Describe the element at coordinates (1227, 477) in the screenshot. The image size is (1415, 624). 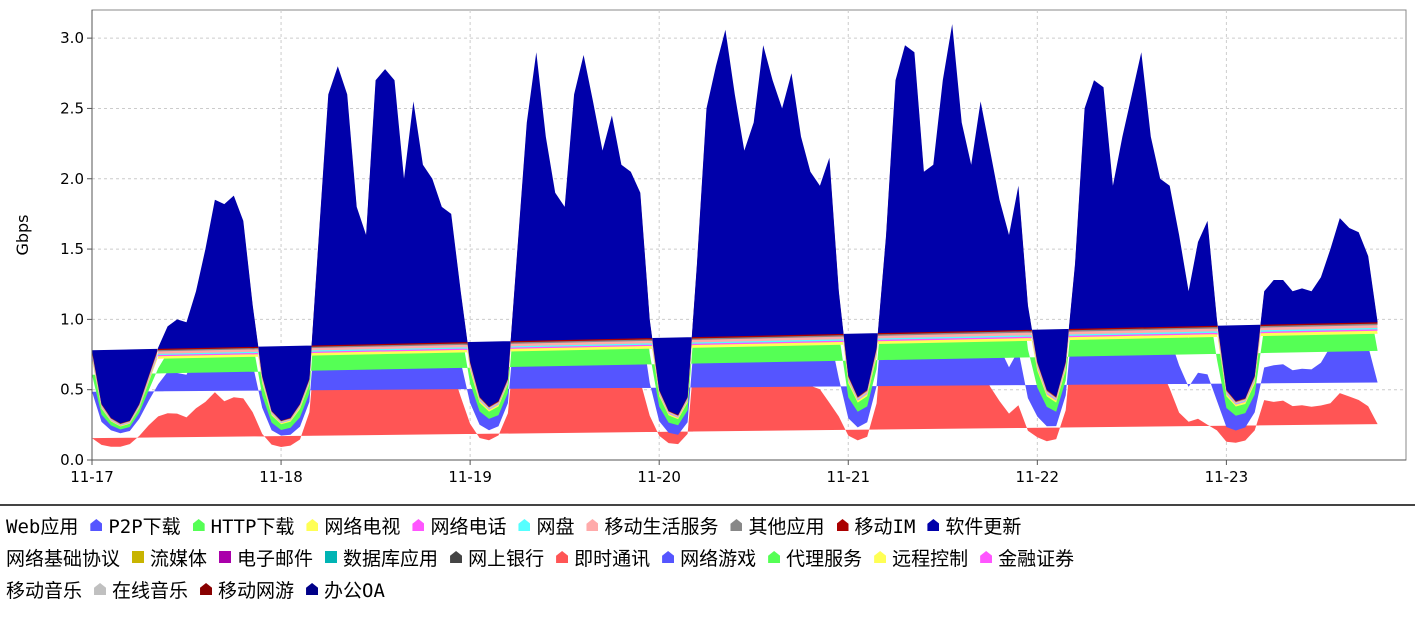
I see `x-tick-label: 11-23` at that location.